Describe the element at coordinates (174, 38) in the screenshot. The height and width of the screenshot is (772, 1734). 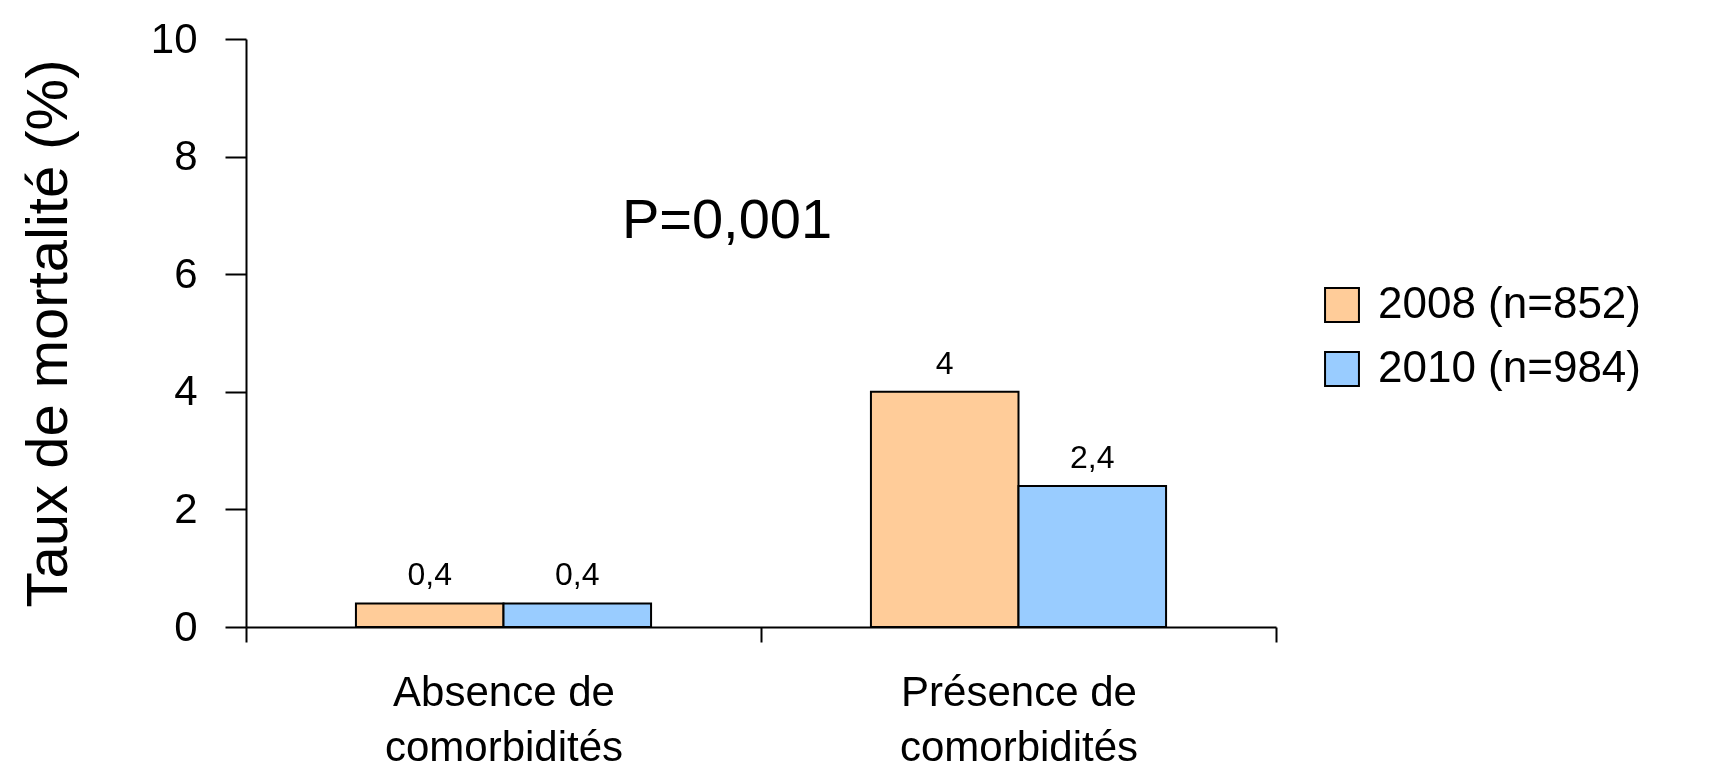
I see `y-tick-label: 10` at that location.